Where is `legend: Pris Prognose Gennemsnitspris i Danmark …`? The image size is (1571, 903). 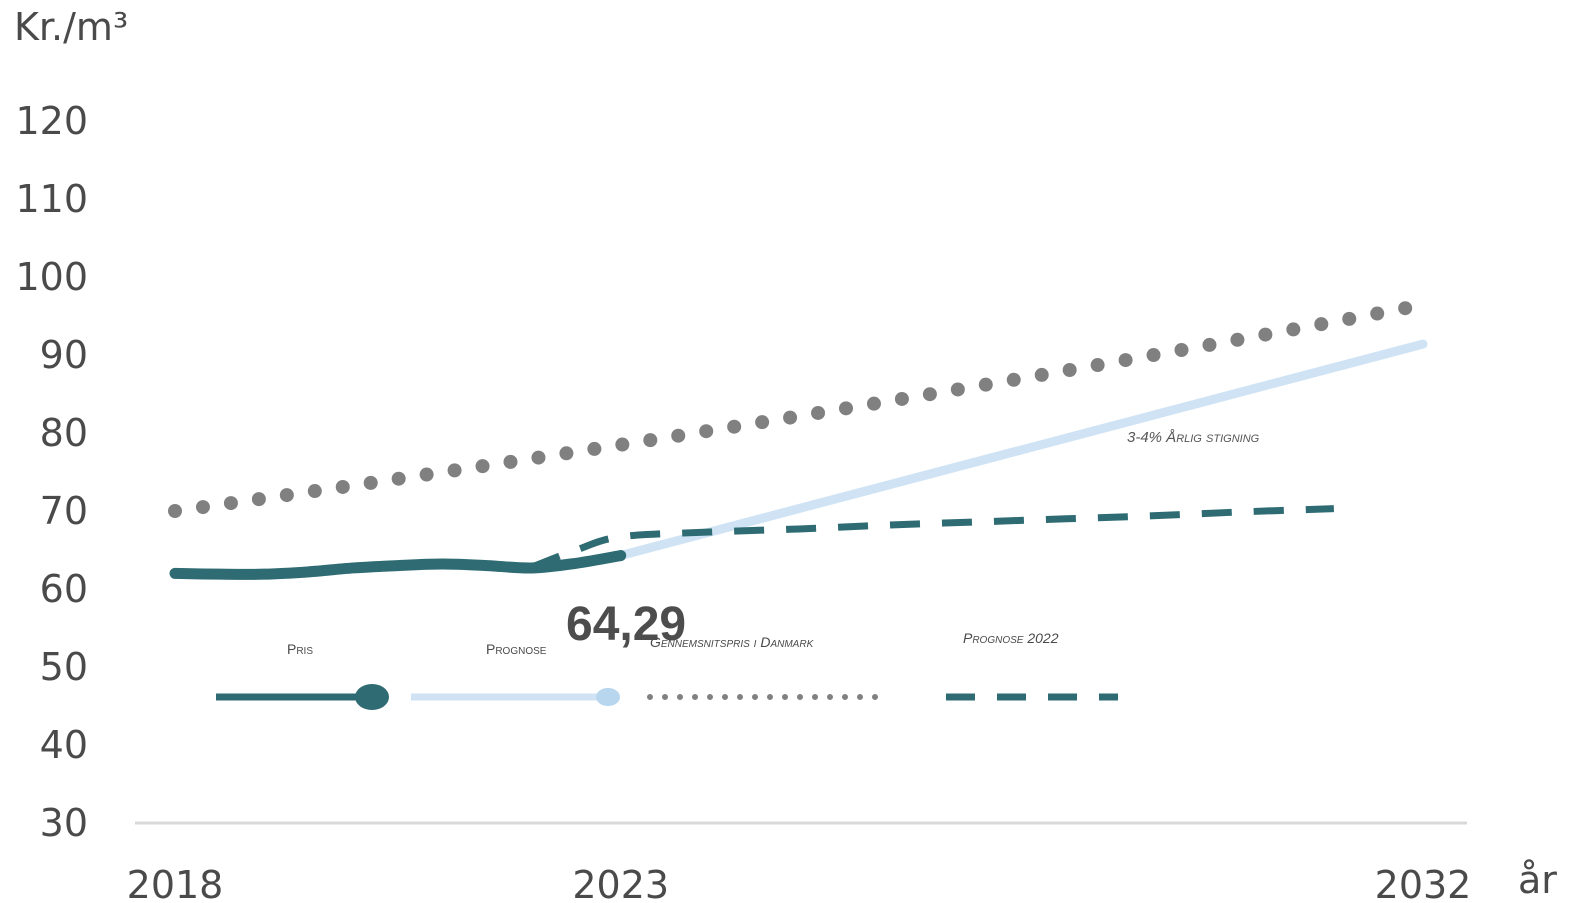 legend: Pris Prognose Gennemsnitspris i Danmark … is located at coordinates (667, 670).